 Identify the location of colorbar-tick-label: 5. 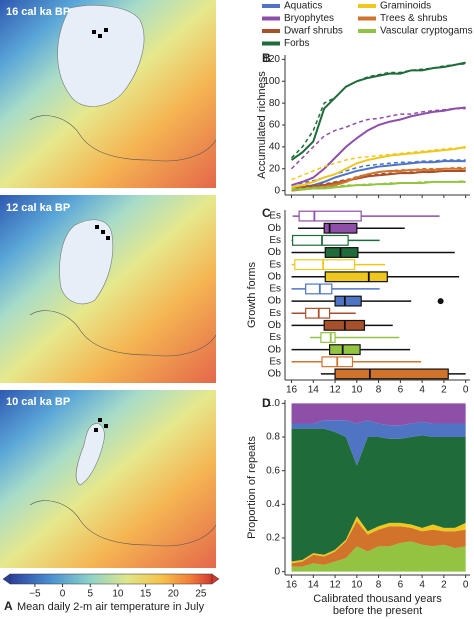
(90, 594).